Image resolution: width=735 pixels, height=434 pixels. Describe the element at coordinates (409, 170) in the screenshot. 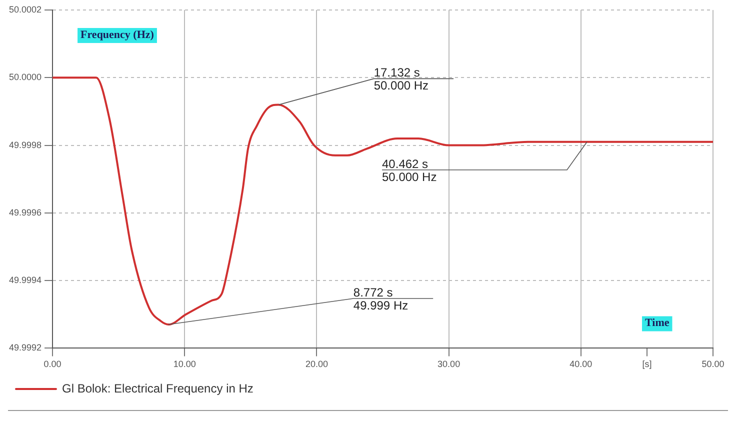

I see `annotation: 40.462 s 50.000 Hz` at that location.